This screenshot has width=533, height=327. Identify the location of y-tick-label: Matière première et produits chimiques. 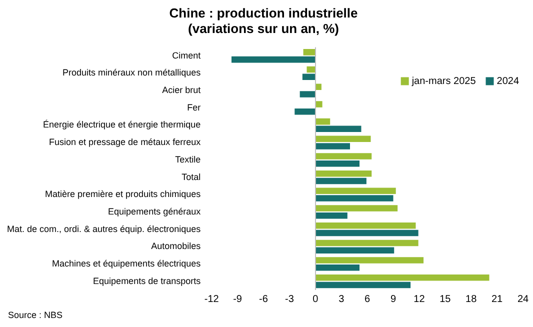
(123, 194).